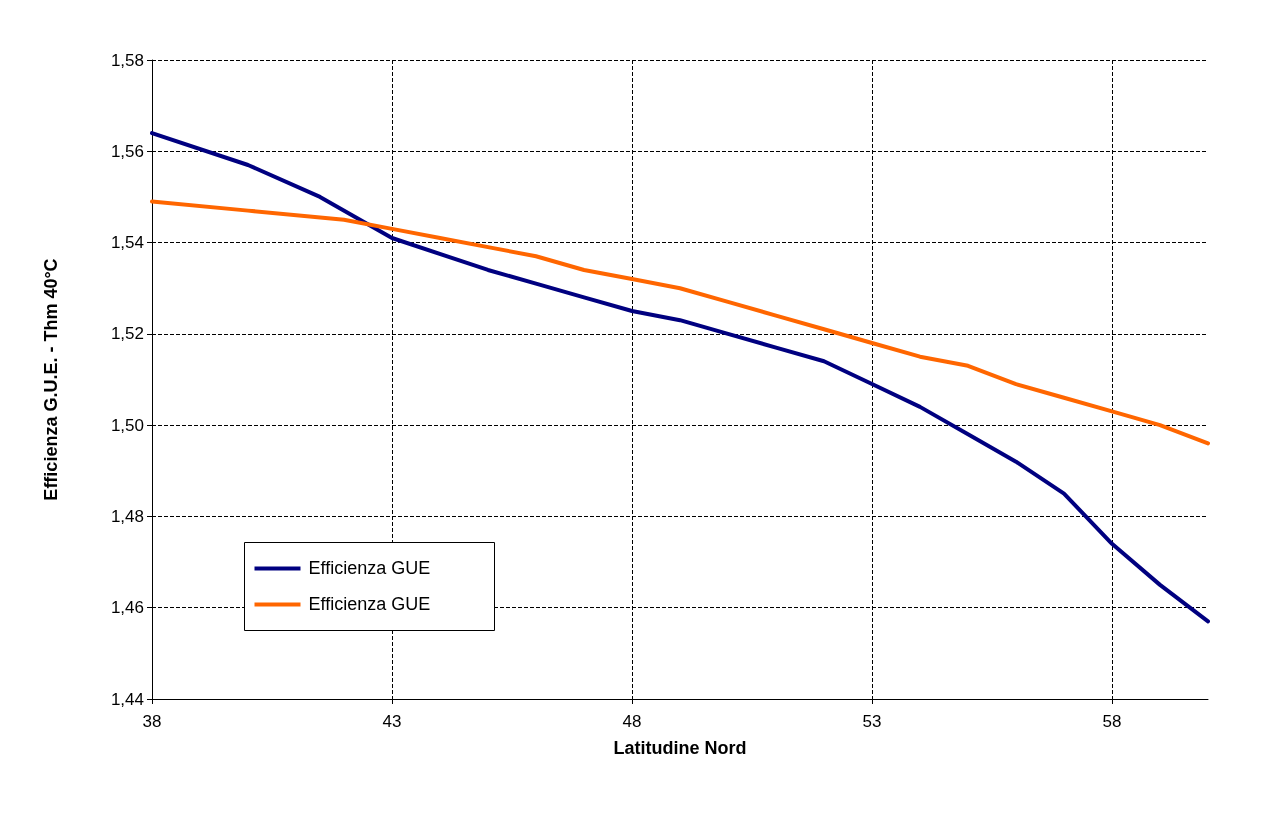 Image resolution: width=1266 pixels, height=826 pixels. I want to click on x-tick-label: 53, so click(872, 721).